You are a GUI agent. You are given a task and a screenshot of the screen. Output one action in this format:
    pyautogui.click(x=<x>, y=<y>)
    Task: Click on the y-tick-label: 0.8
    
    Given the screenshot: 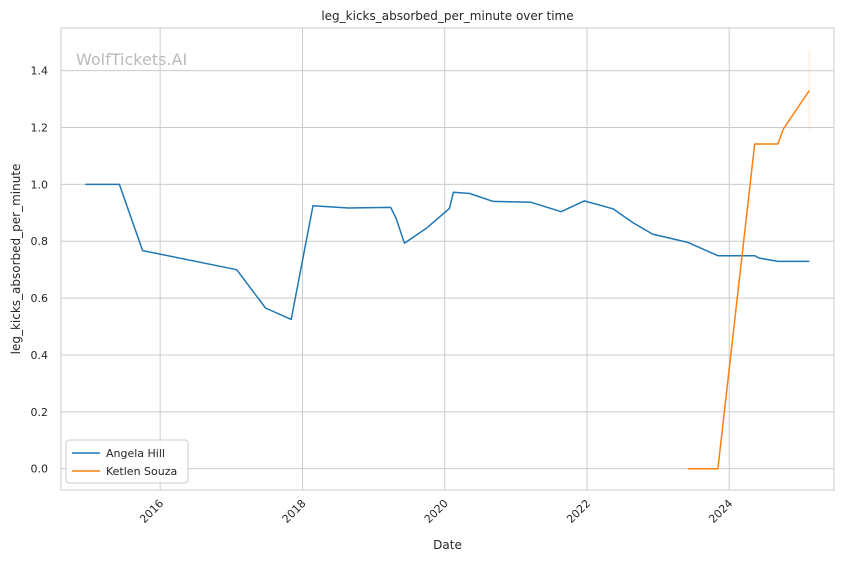 What is the action you would take?
    pyautogui.click(x=40, y=241)
    